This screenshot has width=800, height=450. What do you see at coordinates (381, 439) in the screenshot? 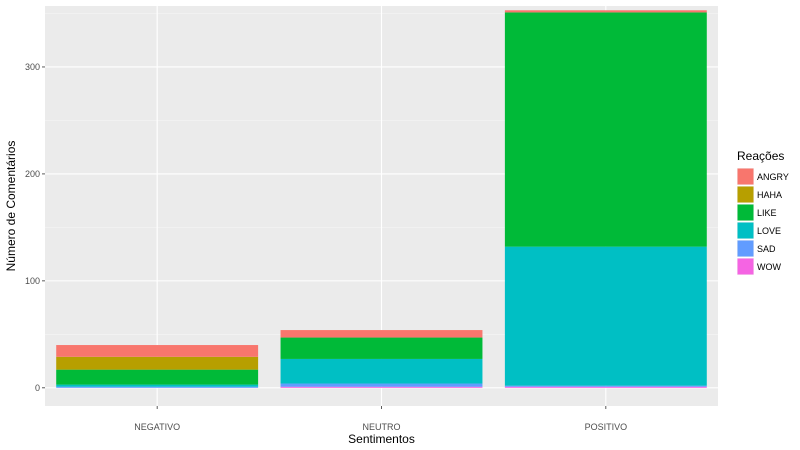
I see `x-axis-title: Sentimentos` at bounding box center [381, 439].